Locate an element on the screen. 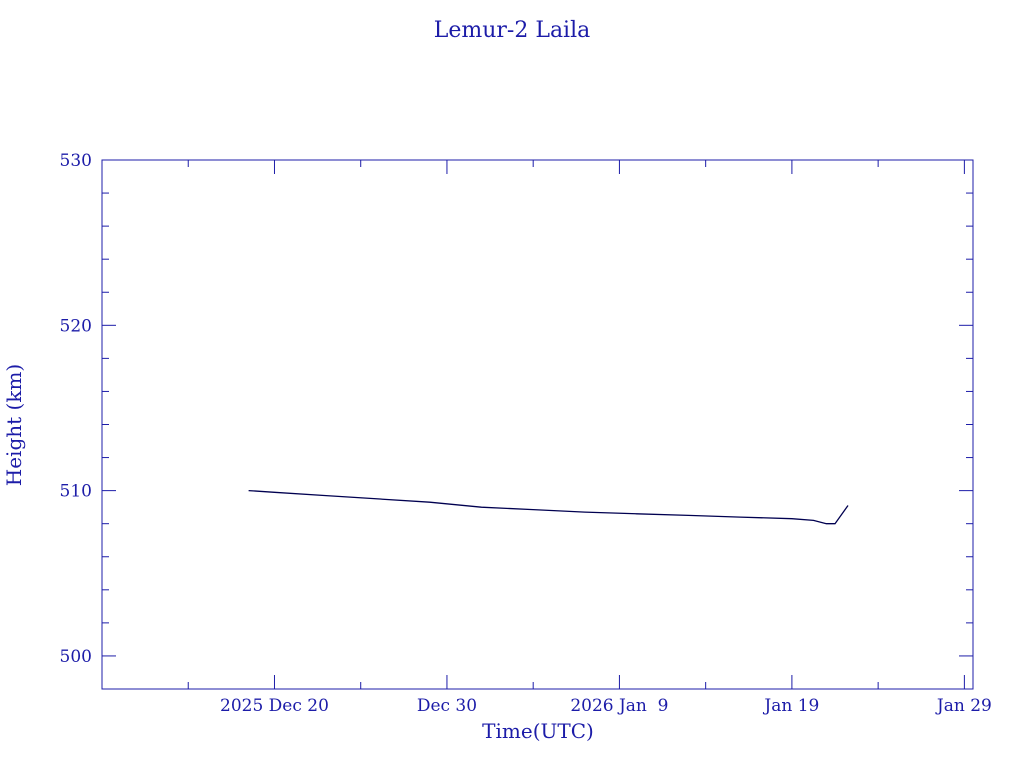 The height and width of the screenshot is (768, 1024). y-axis-label: Height (km) is located at coordinates (14, 425).